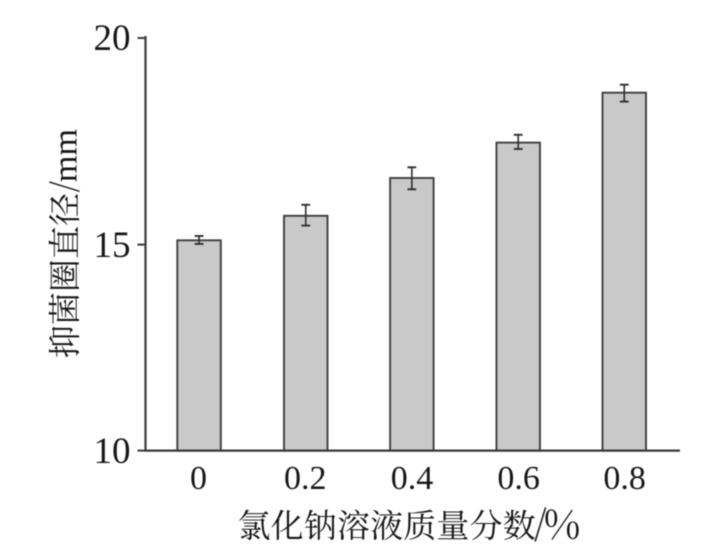 The width and height of the screenshot is (710, 556). Describe the element at coordinates (518, 478) in the screenshot. I see `svg-text: 0.6` at that location.